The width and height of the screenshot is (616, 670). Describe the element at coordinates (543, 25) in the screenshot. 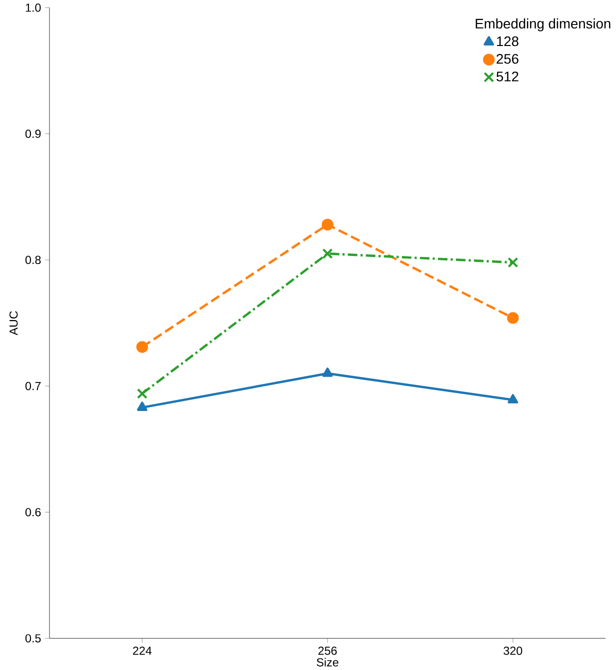

I see `legend-title: Embedding dimension` at that location.